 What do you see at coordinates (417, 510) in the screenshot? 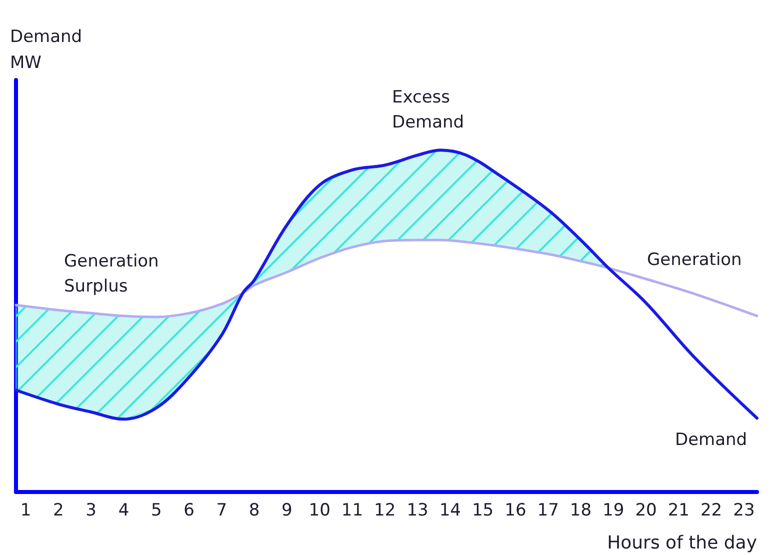
I see `x-tick-label: 13` at bounding box center [417, 510].